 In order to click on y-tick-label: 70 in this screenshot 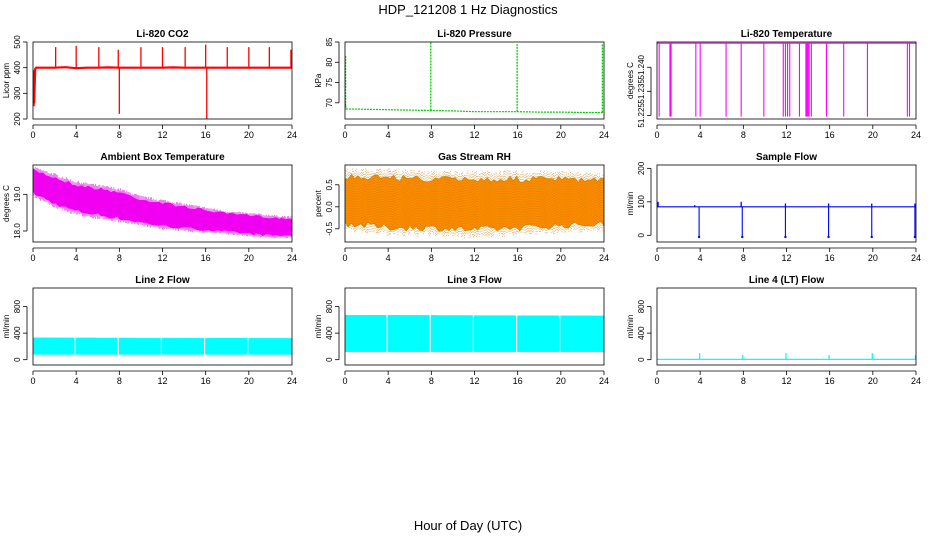, I will do `click(329, 102)`.